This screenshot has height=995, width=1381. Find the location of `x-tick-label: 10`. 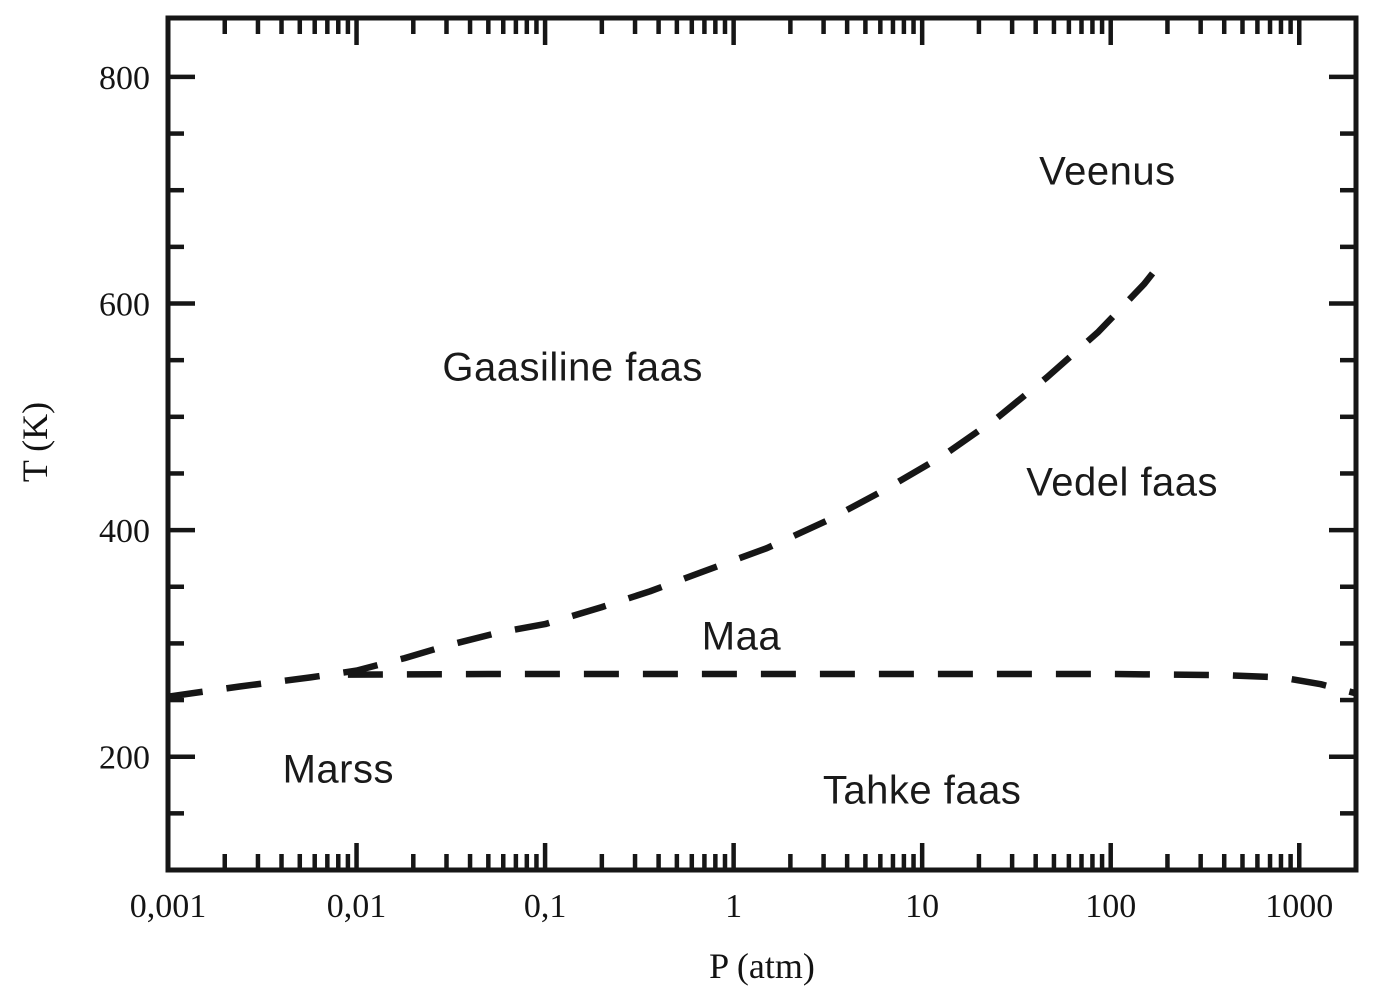

x-tick-label: 10 is located at coordinates (922, 906).